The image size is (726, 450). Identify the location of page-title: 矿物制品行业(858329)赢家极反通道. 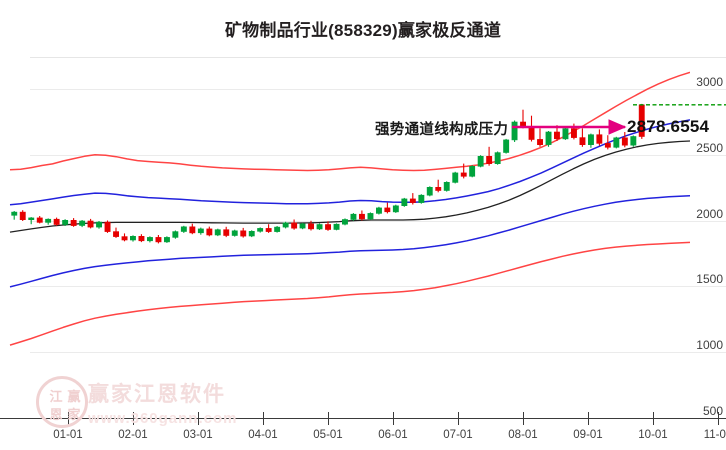
(363, 30).